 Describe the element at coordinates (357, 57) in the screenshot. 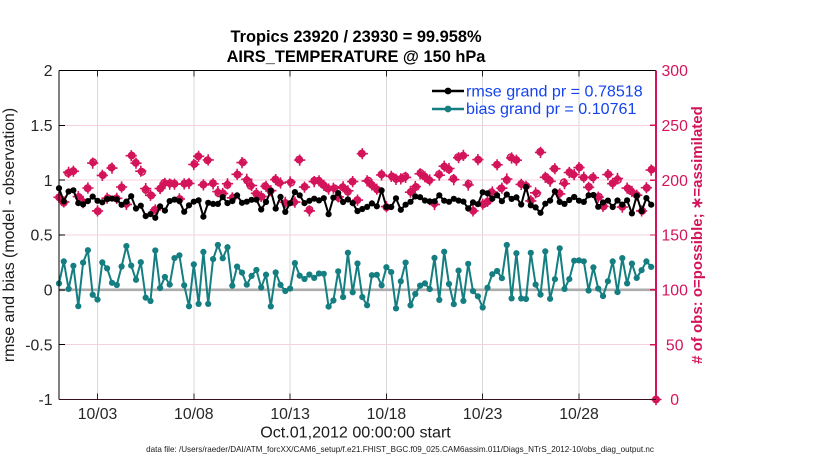

I see `svg-text: AIRS_TEMPERATURE @ 150 hPa` at that location.